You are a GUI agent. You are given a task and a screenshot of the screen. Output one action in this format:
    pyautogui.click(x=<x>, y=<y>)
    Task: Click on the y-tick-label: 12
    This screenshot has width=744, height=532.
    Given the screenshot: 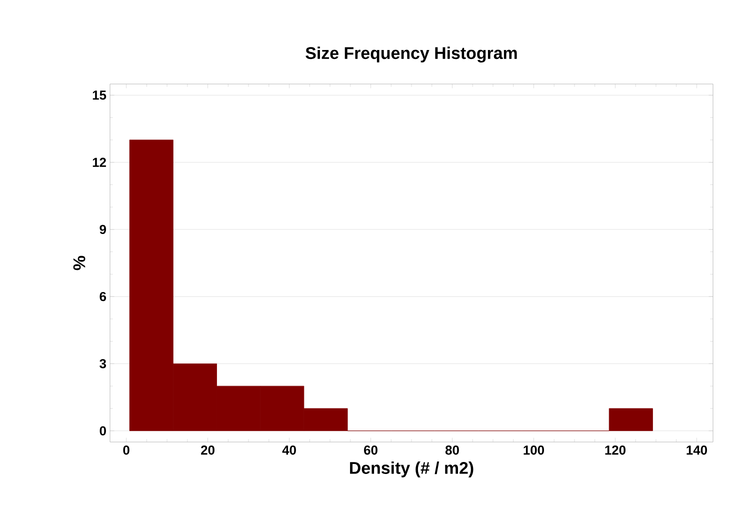 What is the action you would take?
    pyautogui.click(x=99, y=162)
    